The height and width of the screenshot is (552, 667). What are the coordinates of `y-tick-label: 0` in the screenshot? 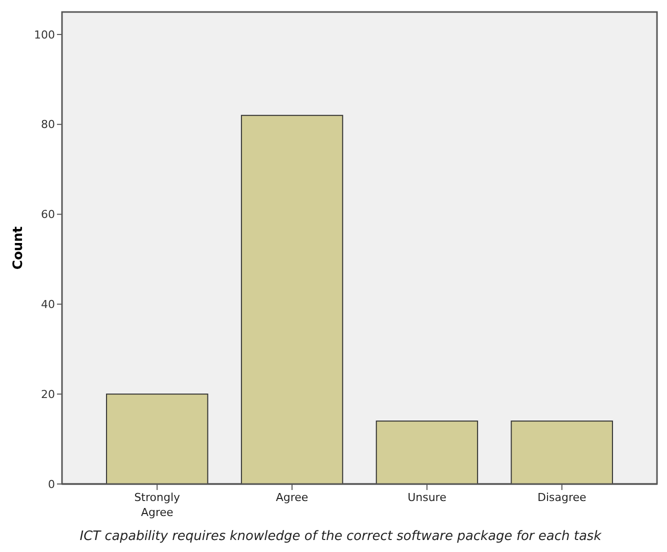 It's located at (51, 484).